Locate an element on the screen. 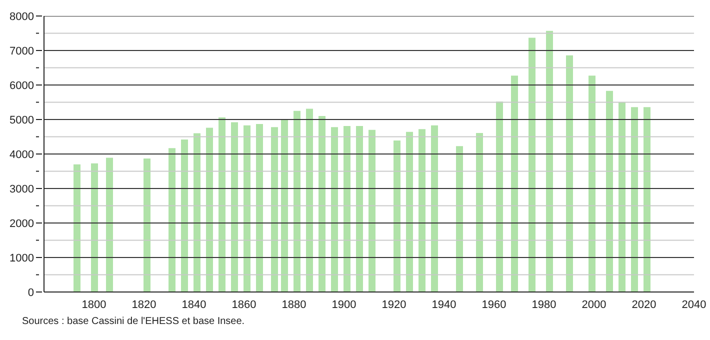 Image resolution: width=710 pixels, height=340 pixels. y-tick-label: 5000 is located at coordinates (22, 120).